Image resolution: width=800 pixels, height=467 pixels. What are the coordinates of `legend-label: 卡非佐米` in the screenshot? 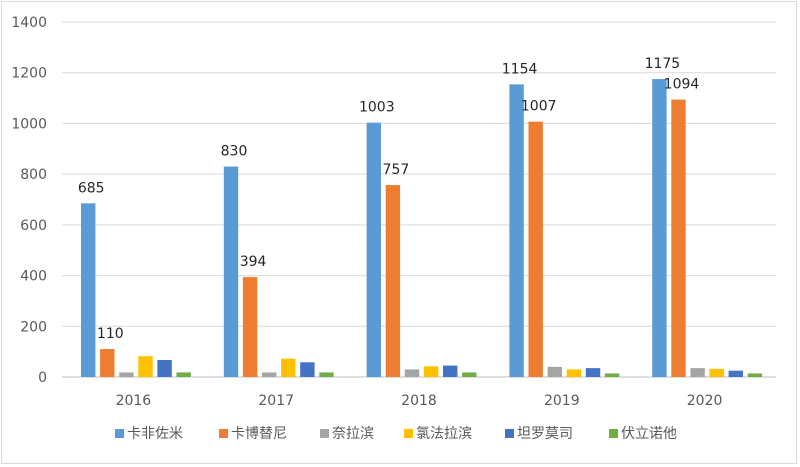 It's located at (155, 434).